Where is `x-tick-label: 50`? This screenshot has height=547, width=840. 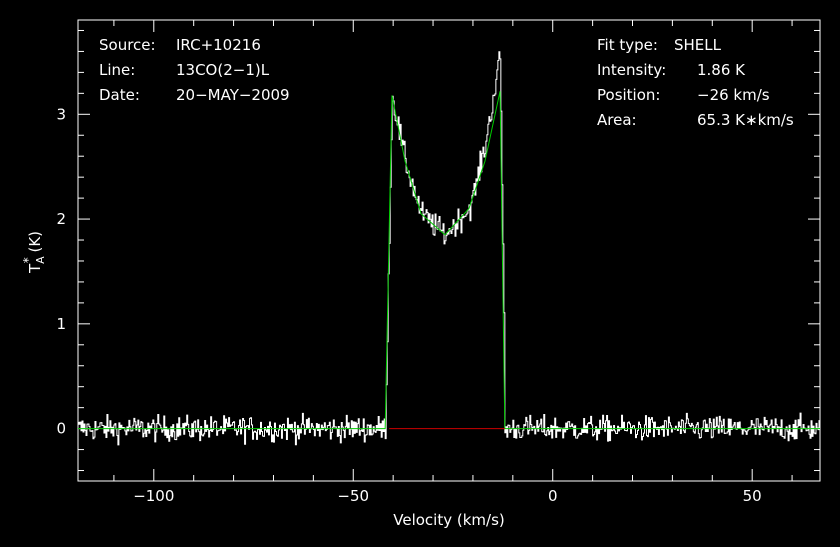
x-tick-label: 50 is located at coordinates (752, 496).